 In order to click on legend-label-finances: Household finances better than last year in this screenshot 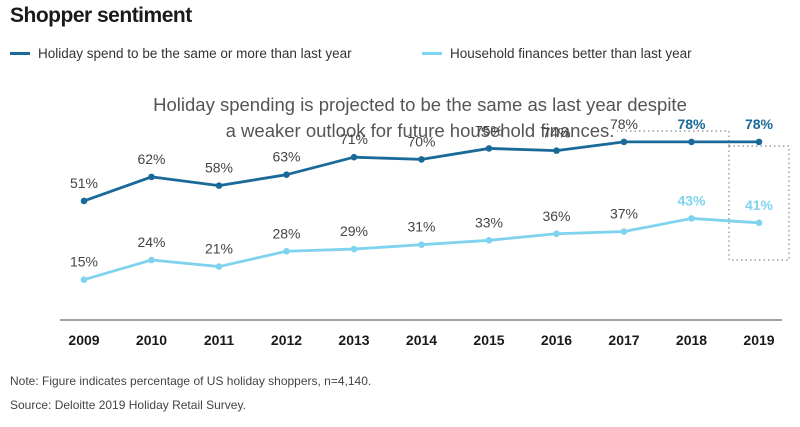, I will do `click(571, 53)`.